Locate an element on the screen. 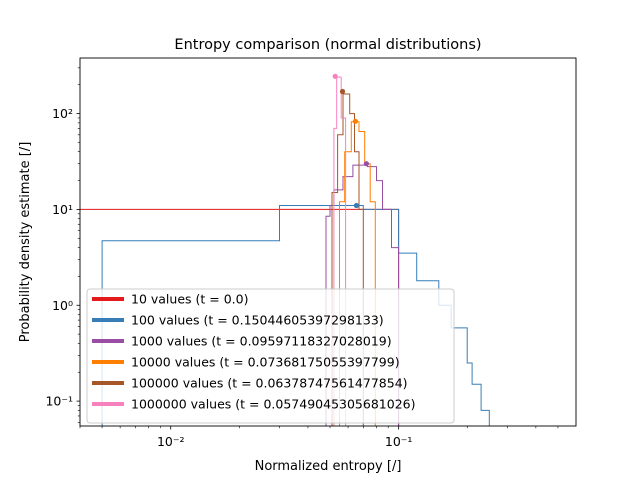 This screenshot has width=640, height=482. x-axis-label: Normalized entropy [/] is located at coordinates (328, 466).